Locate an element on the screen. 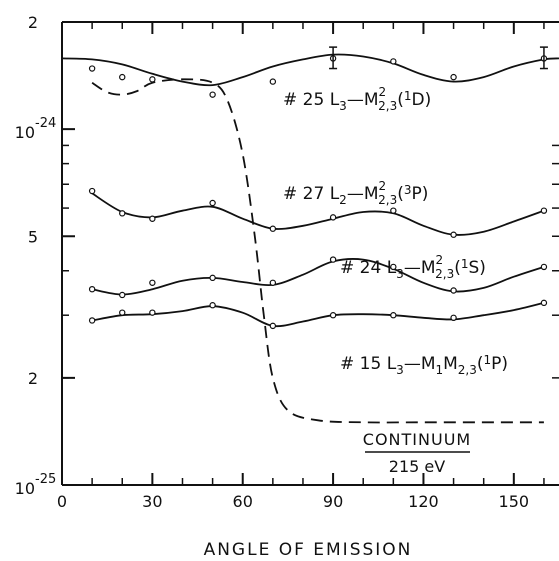 The image size is (559, 561). term-letter: D) is located at coordinates (422, 100).